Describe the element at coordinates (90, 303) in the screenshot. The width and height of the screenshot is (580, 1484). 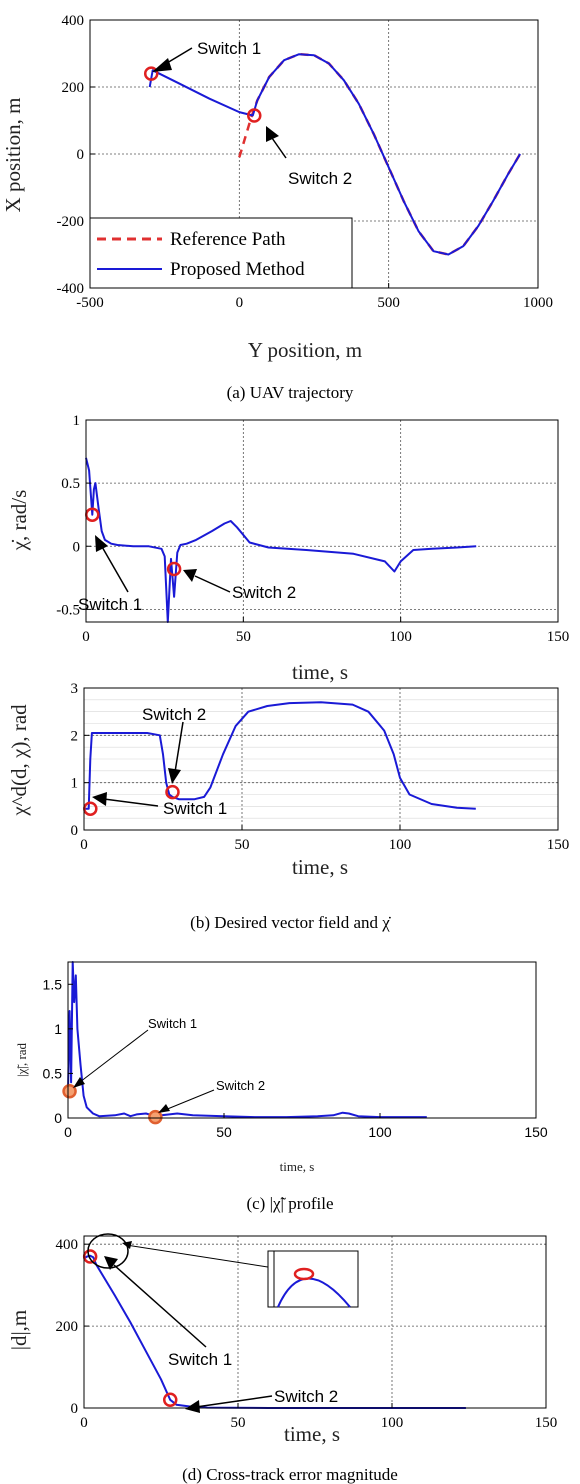
I see `x-tick-label: -500` at that location.